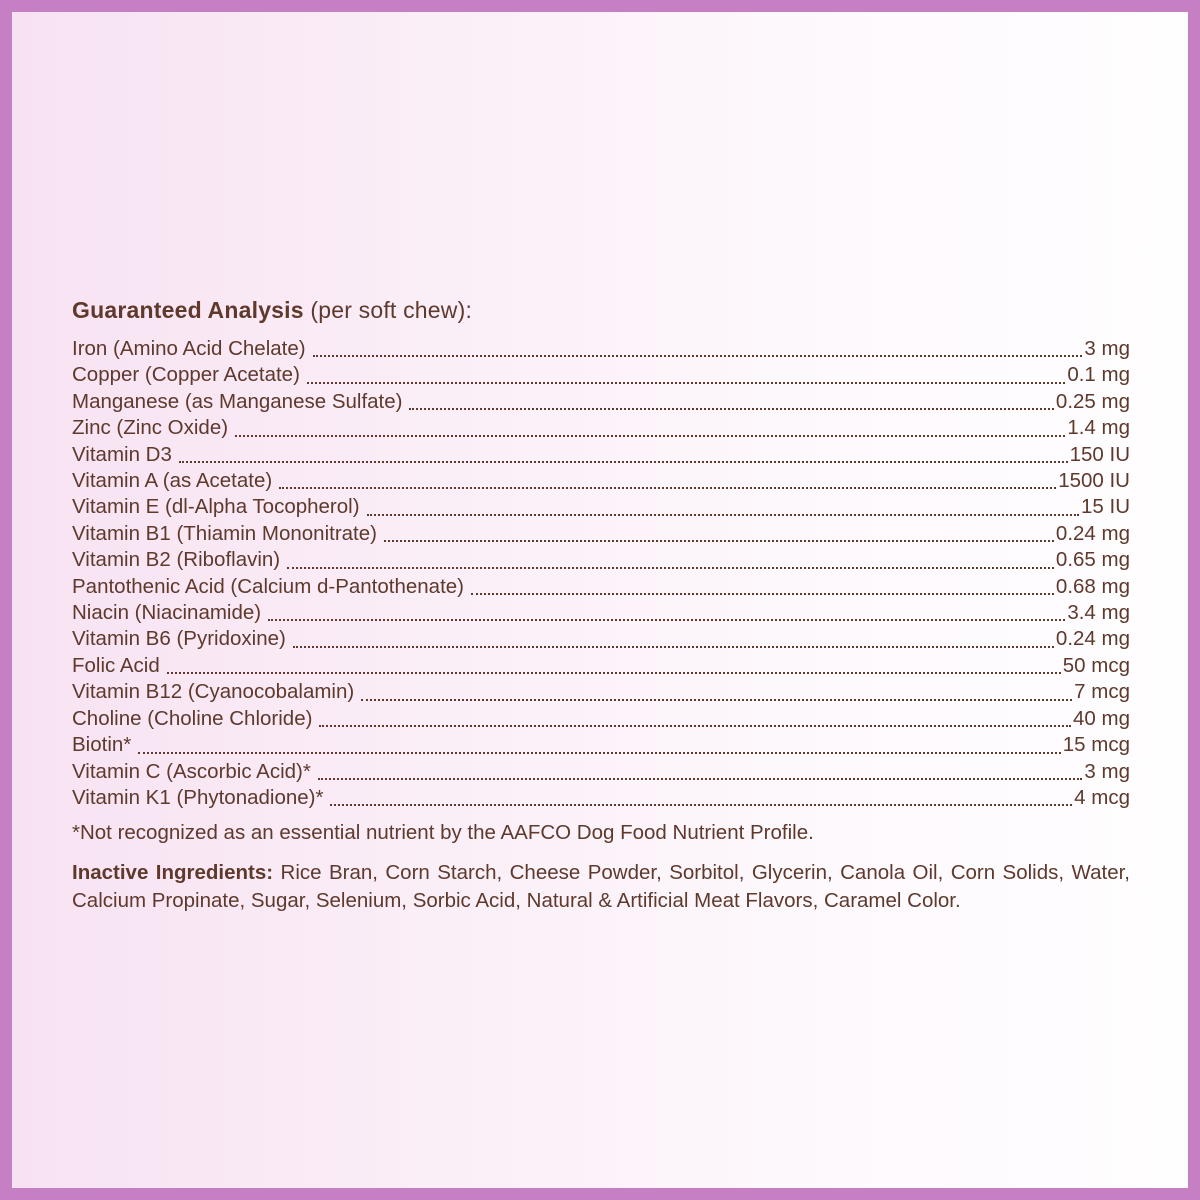 The image size is (1200, 1200). Describe the element at coordinates (601, 375) in the screenshot. I see `analysis-row: Copper (Copper Acetate) 0.1 mg` at that location.